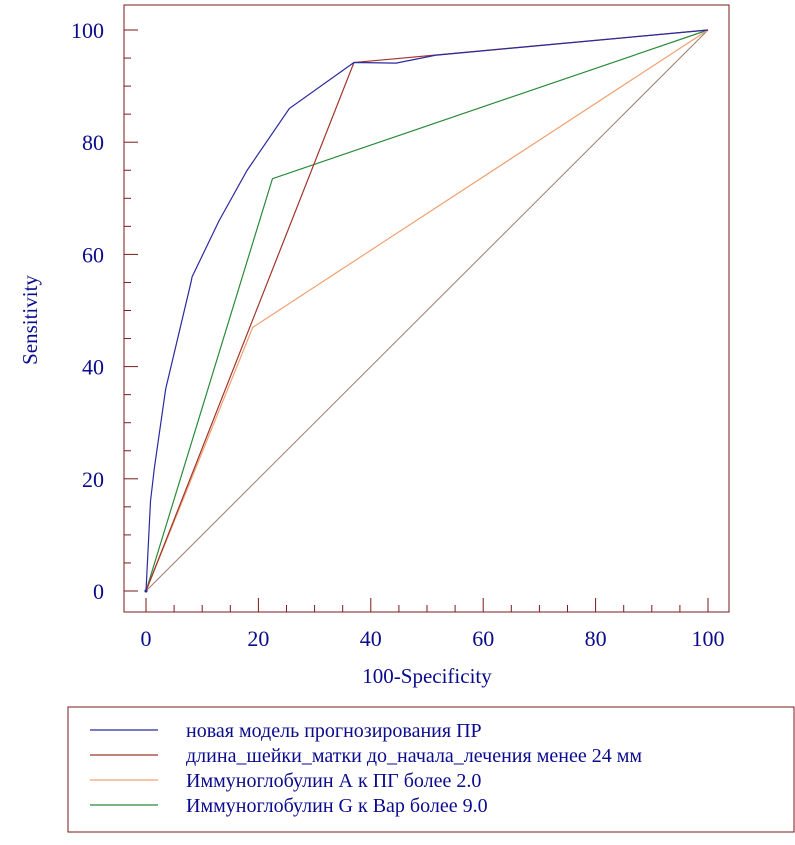  Describe the element at coordinates (93, 367) in the screenshot. I see `y-tick-label: 40` at that location.